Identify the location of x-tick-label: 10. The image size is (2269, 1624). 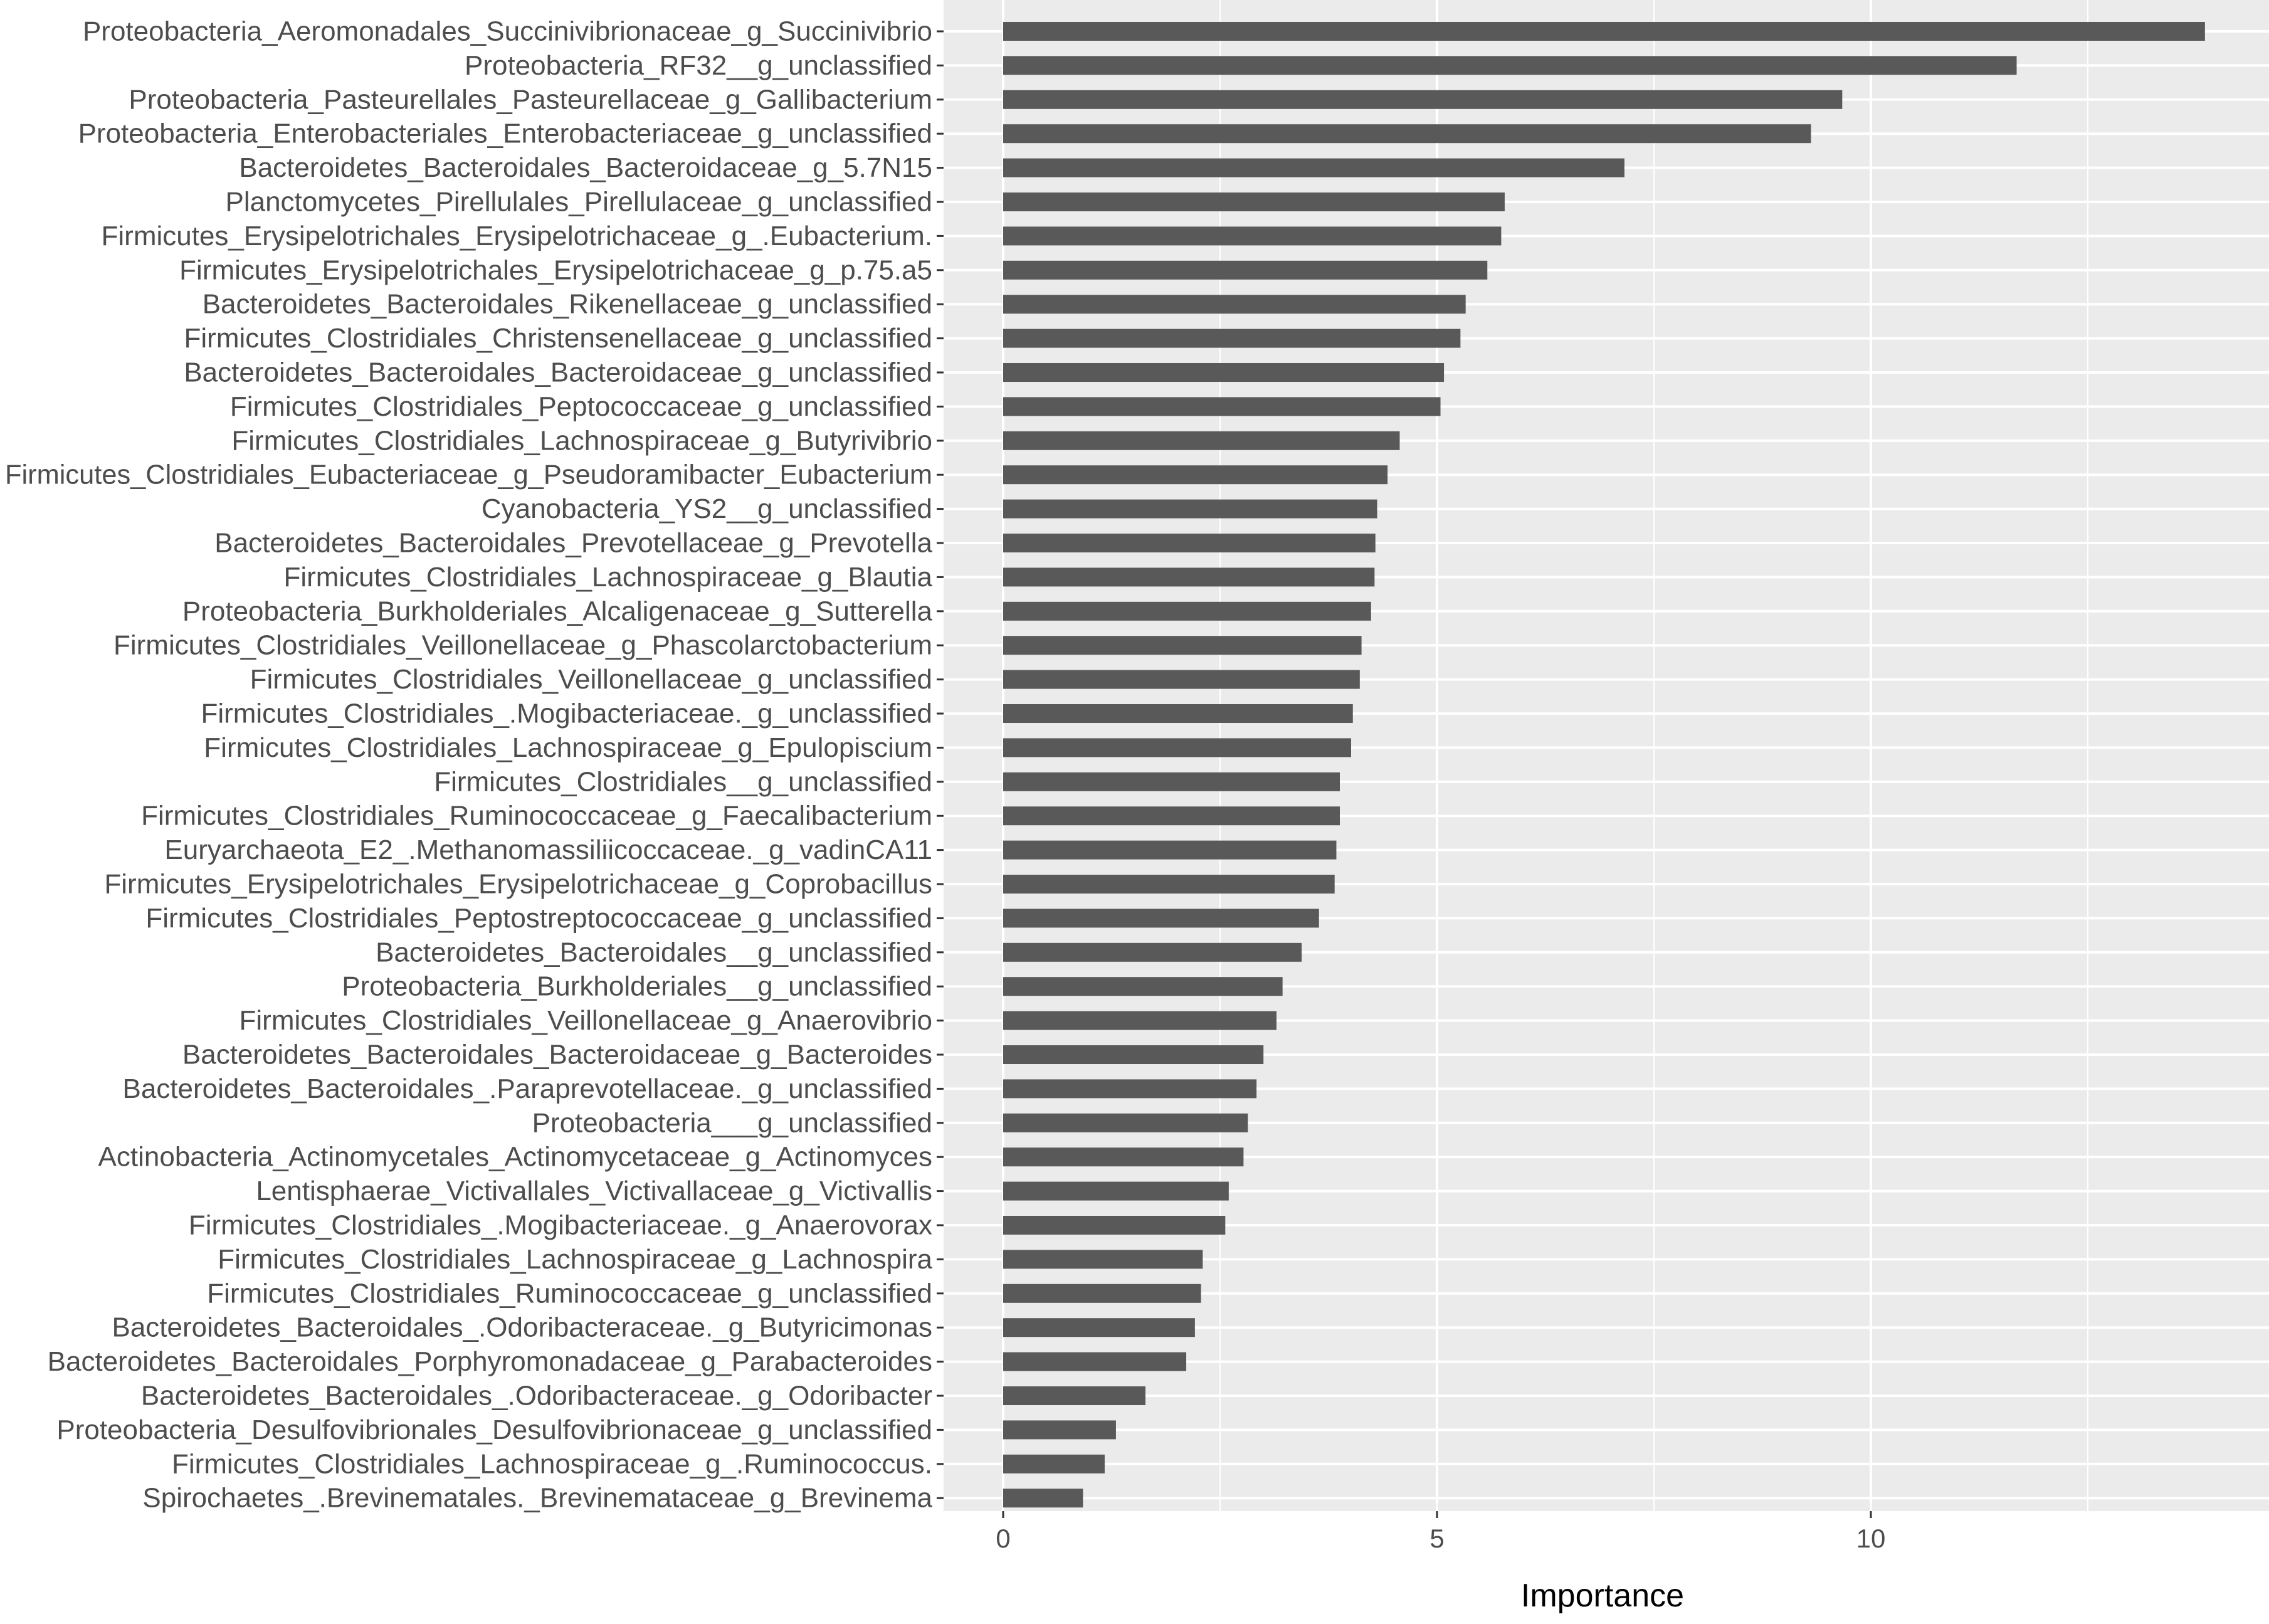
(1871, 1538).